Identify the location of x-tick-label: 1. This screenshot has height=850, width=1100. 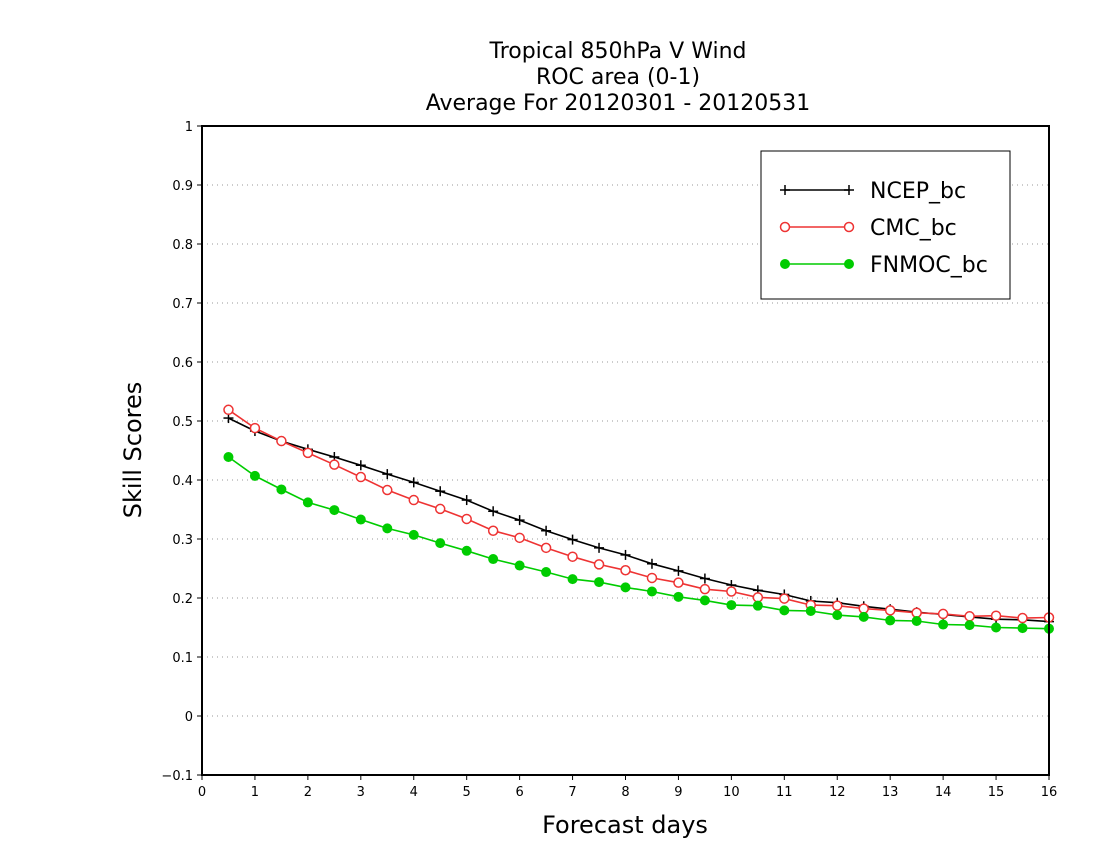
(255, 792).